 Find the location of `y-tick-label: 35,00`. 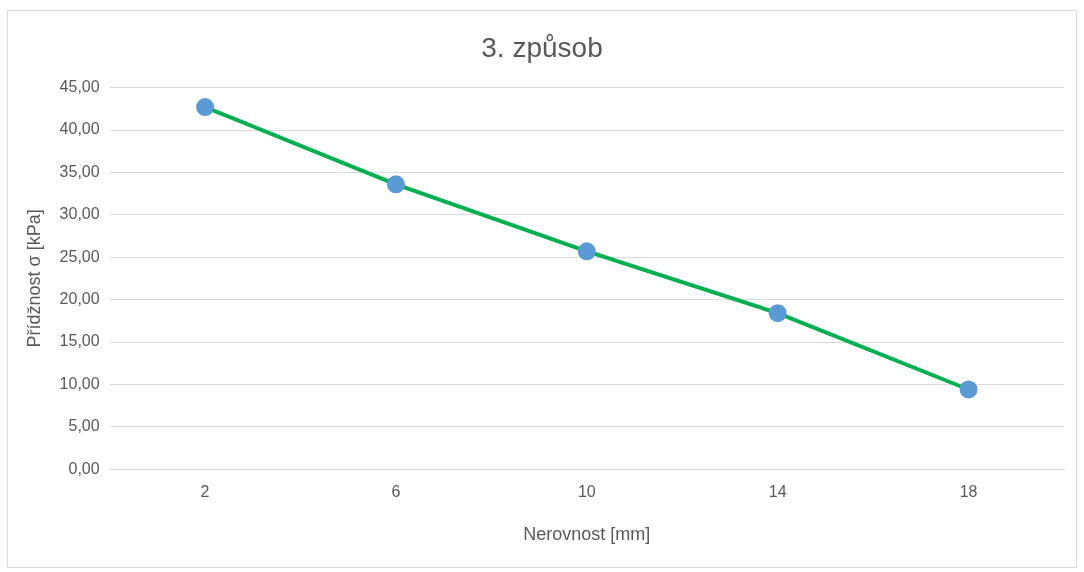

y-tick-label: 35,00 is located at coordinates (79, 171).